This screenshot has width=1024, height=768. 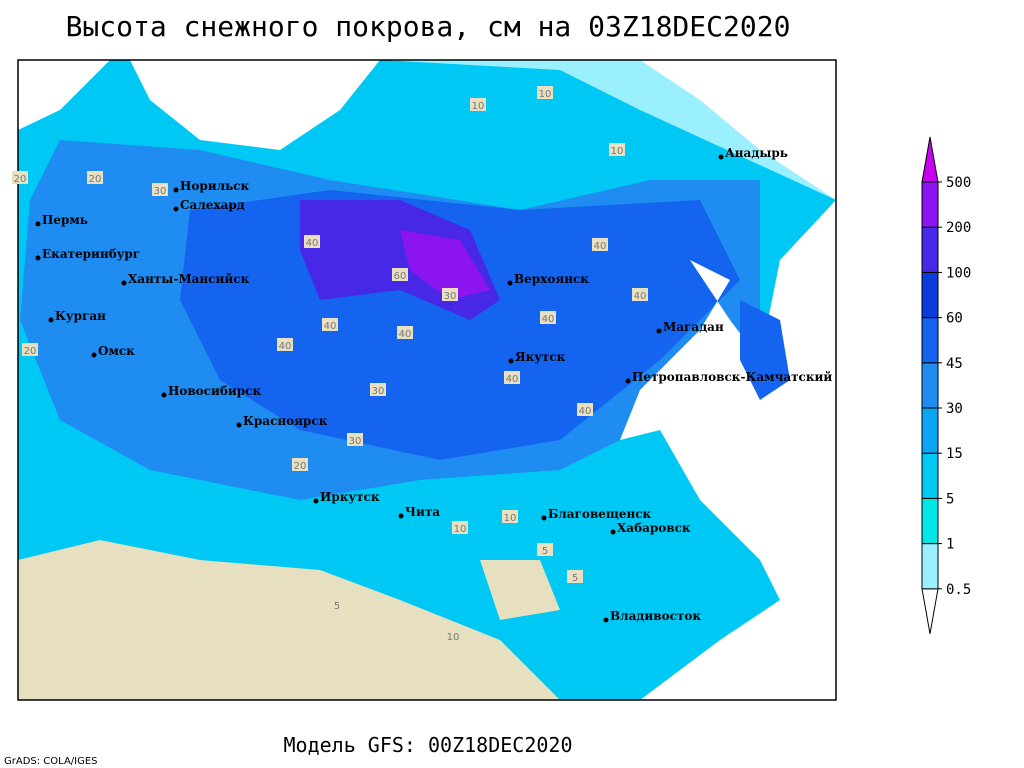 What do you see at coordinates (655, 616) in the screenshot?
I see `city-label: Владивосток` at bounding box center [655, 616].